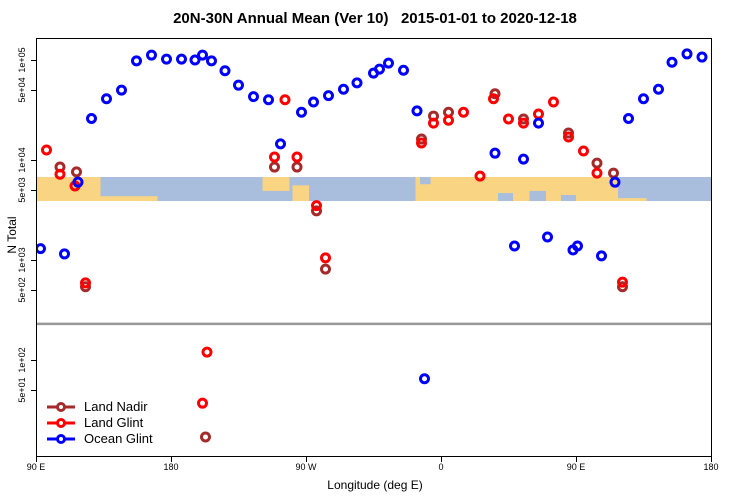 Image resolution: width=750 pixels, height=500 pixels. Describe the element at coordinates (306, 467) in the screenshot. I see `x-tick-label: 90 W` at that location.